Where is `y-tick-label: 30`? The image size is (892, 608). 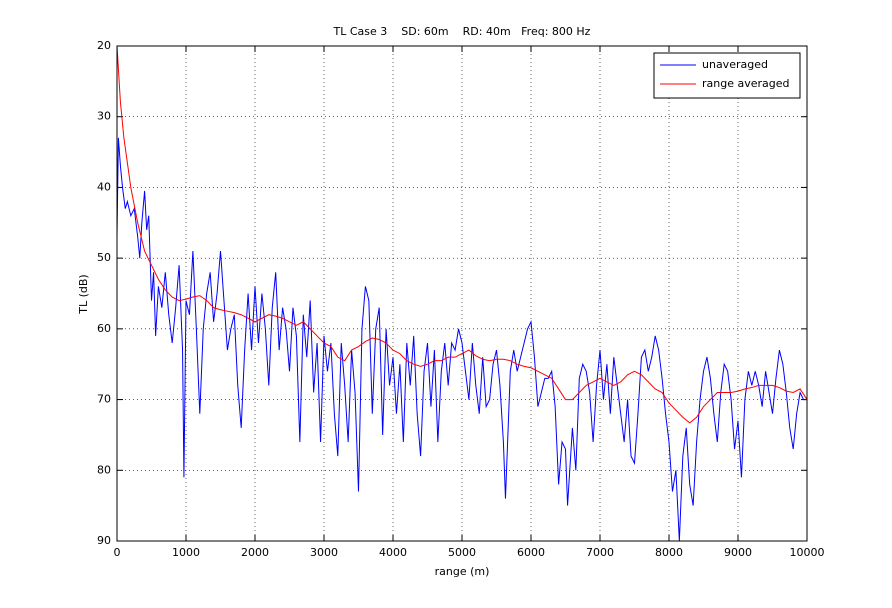 y-tick-label: 30 is located at coordinates (104, 116).